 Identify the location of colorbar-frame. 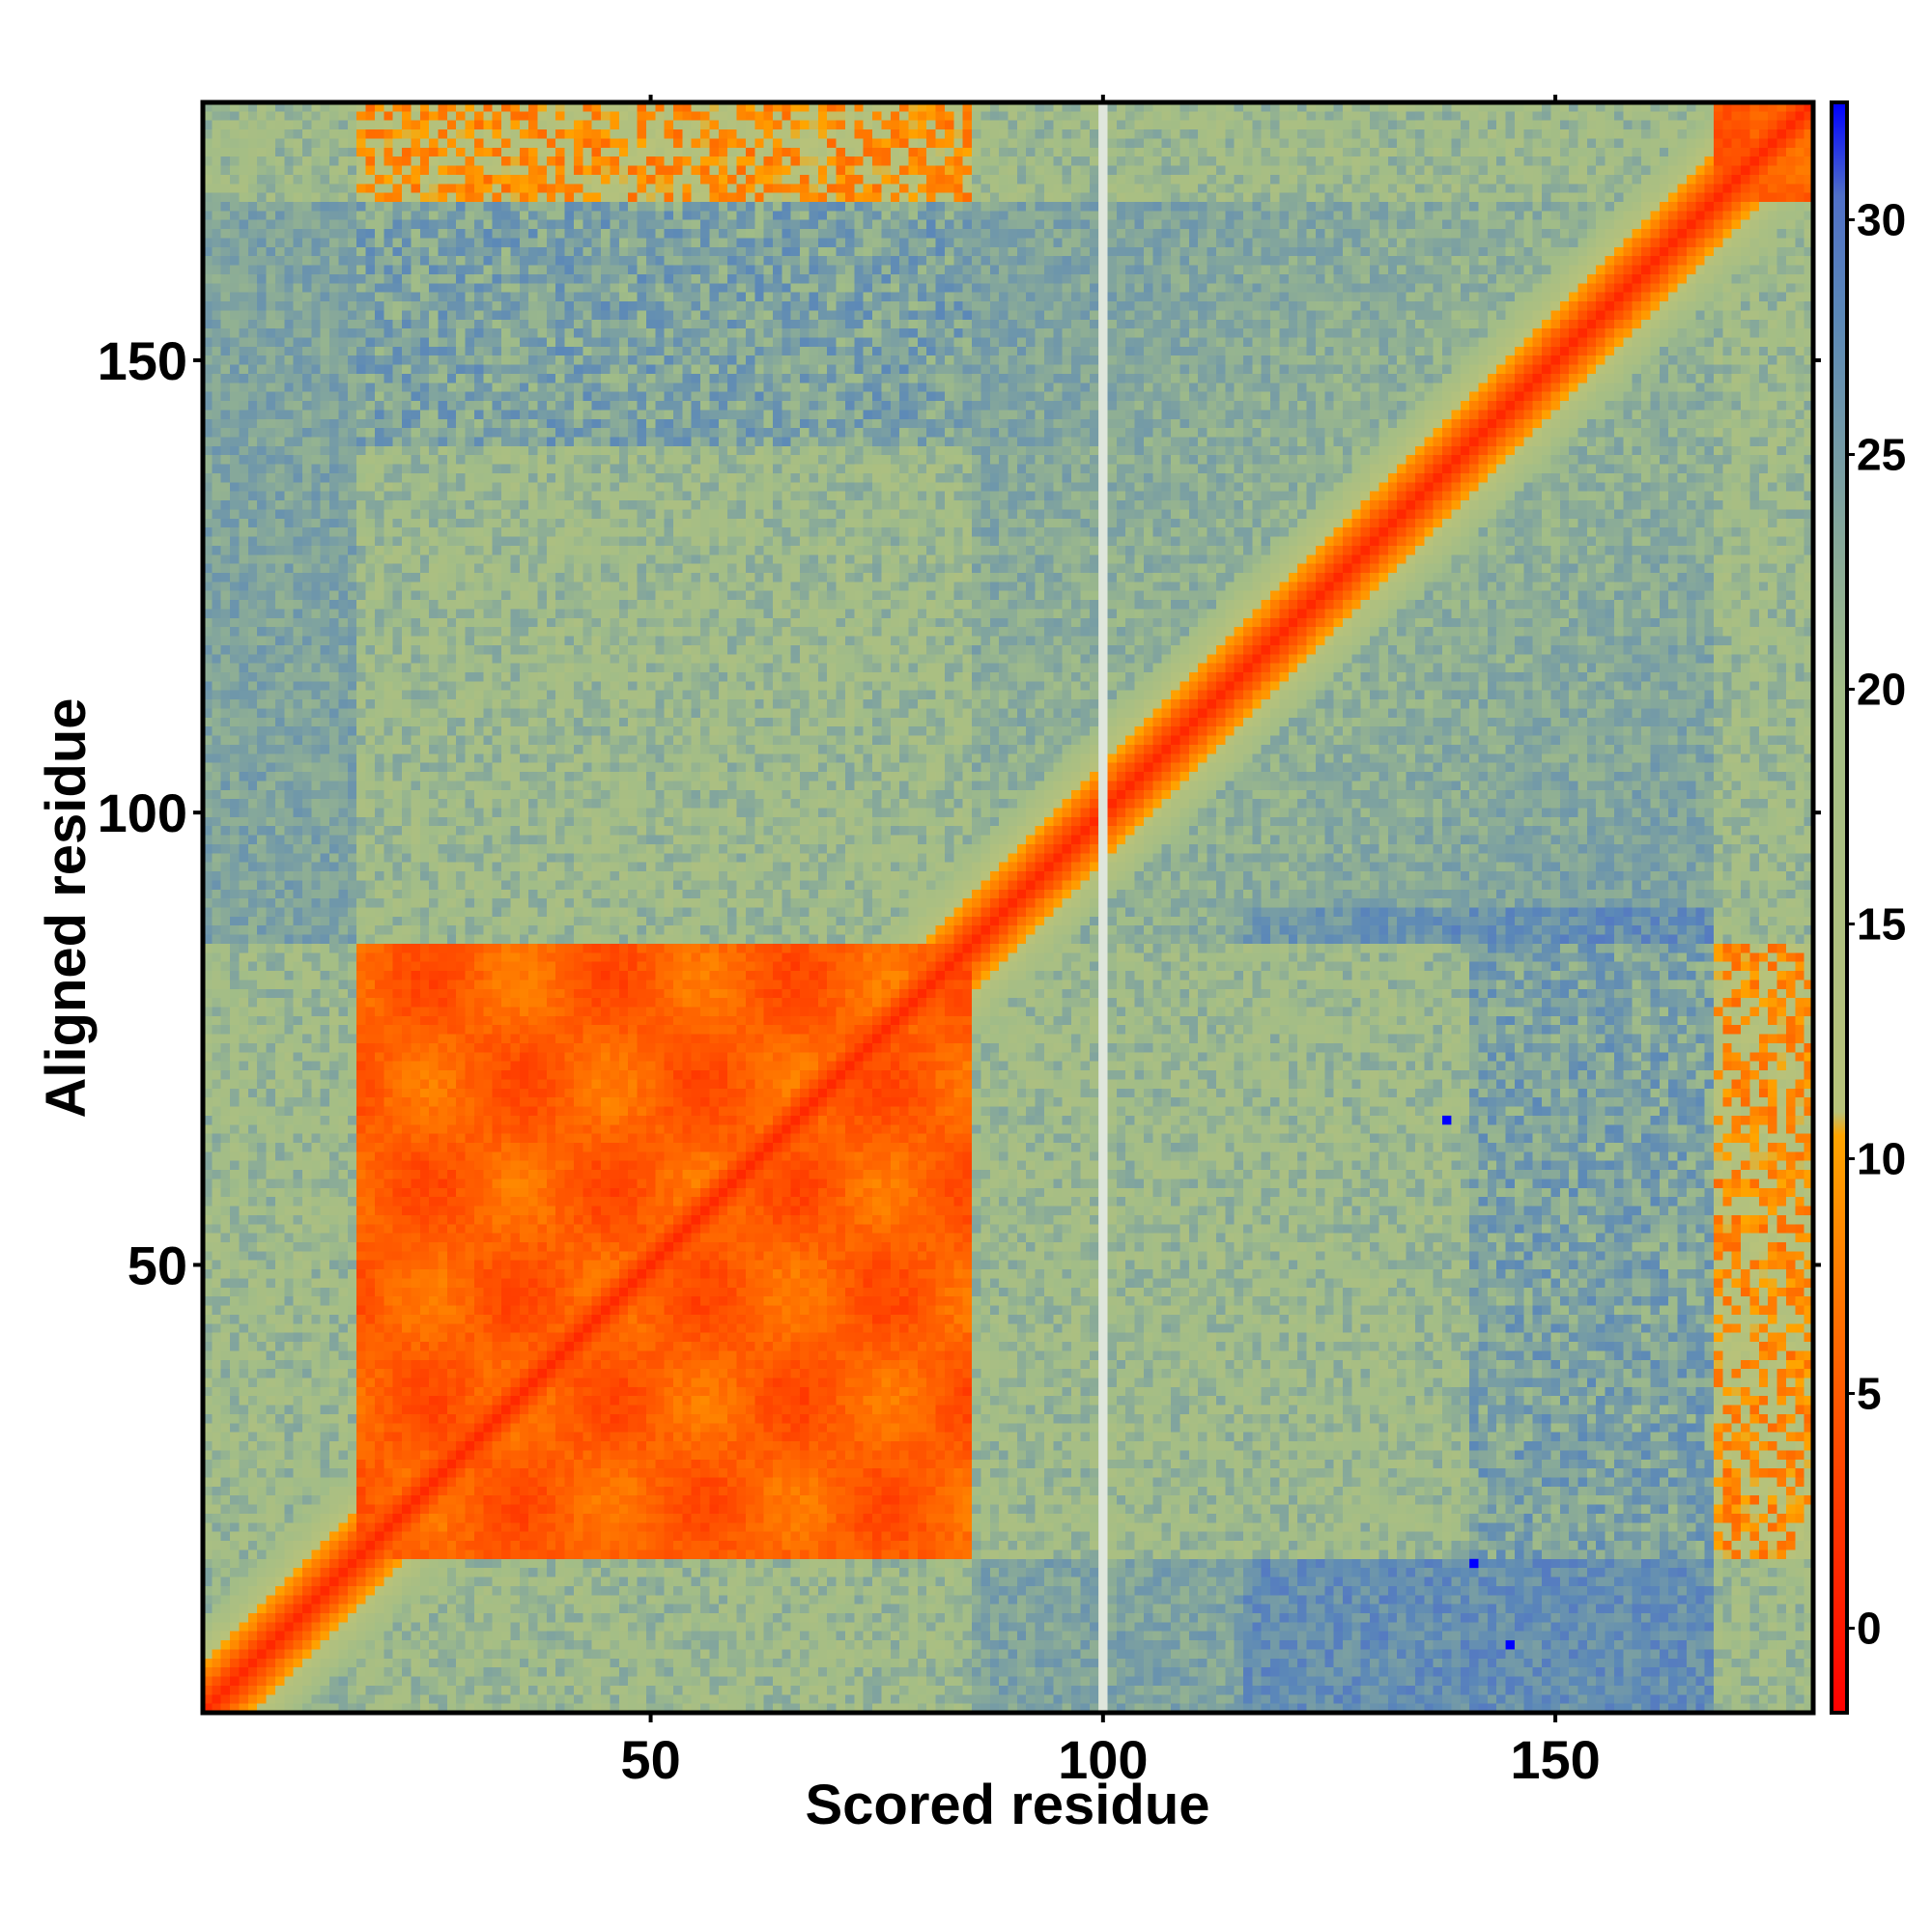
(1839, 907).